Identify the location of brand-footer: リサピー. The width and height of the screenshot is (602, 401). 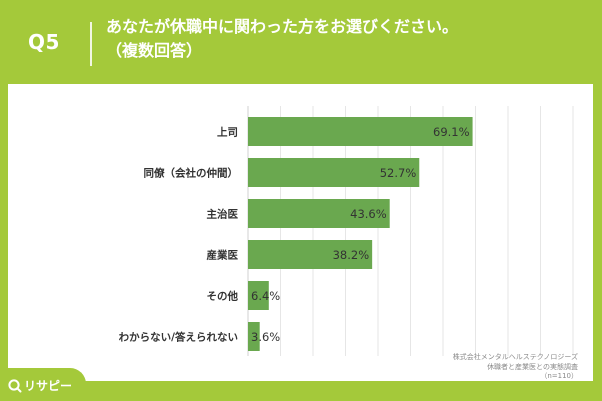
(43, 384).